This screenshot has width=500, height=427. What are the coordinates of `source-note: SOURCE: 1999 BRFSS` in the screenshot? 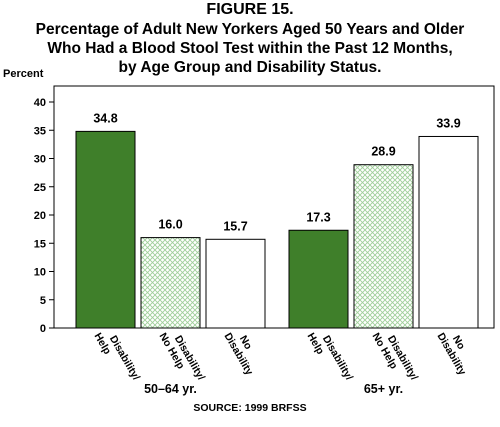 It's located at (250, 408).